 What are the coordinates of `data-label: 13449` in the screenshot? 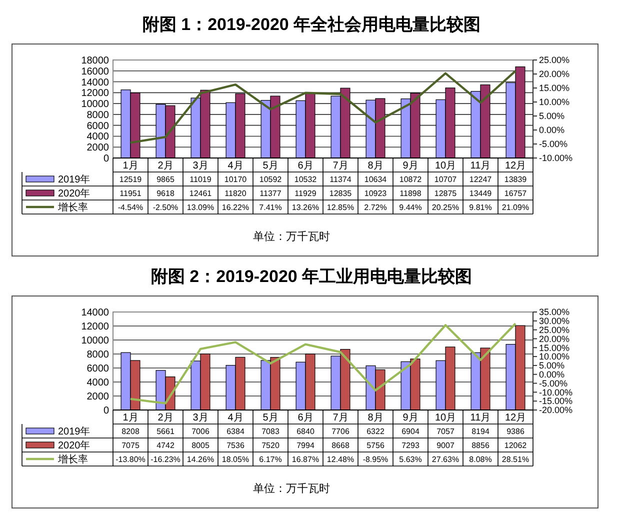 It's located at (480, 193).